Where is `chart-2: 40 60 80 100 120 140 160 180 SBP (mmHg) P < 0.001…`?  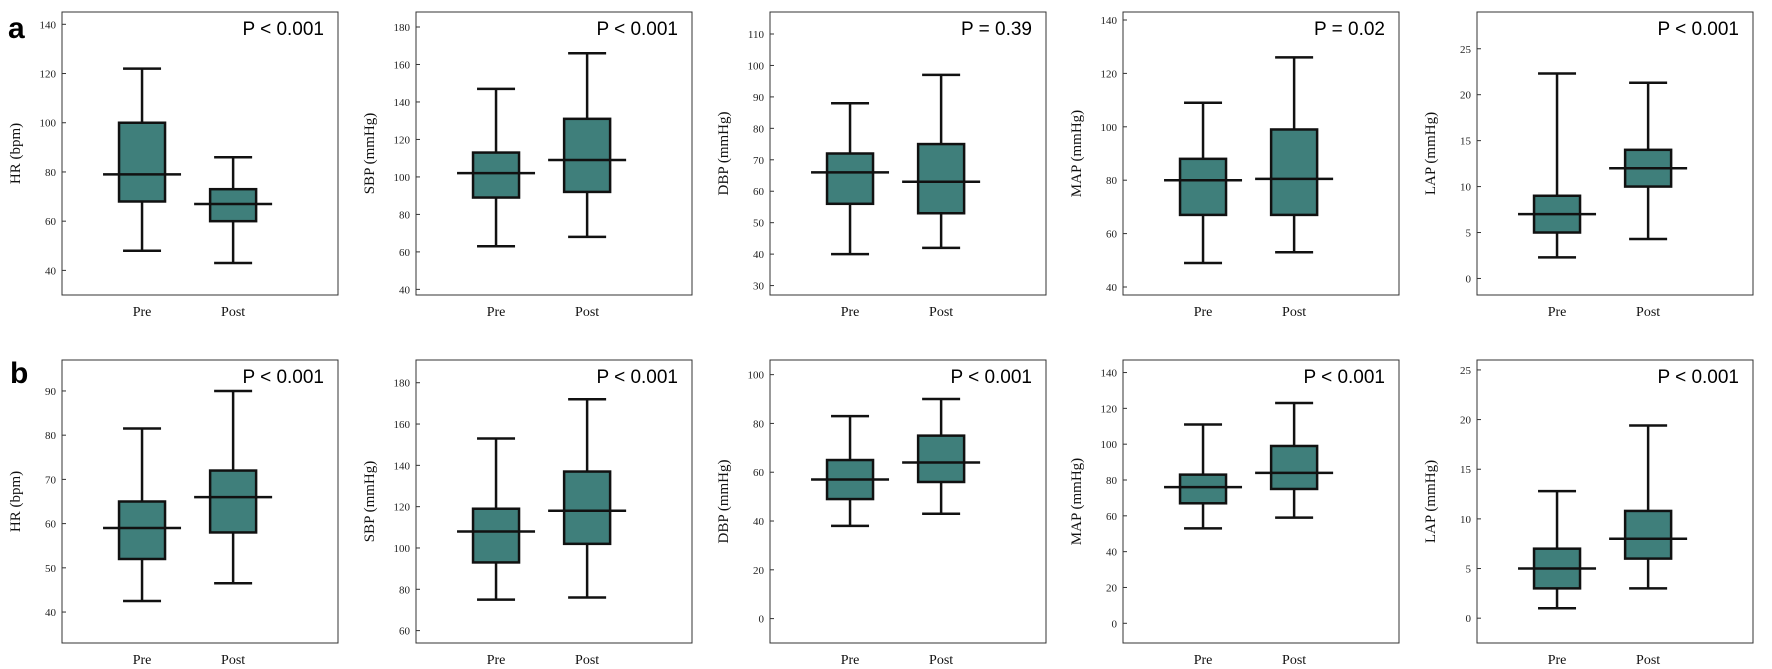
chart-2: 40 60 80 100 120 140 160 180 SBP (mmHg) P < 0.001… is located at coordinates (527, 165).